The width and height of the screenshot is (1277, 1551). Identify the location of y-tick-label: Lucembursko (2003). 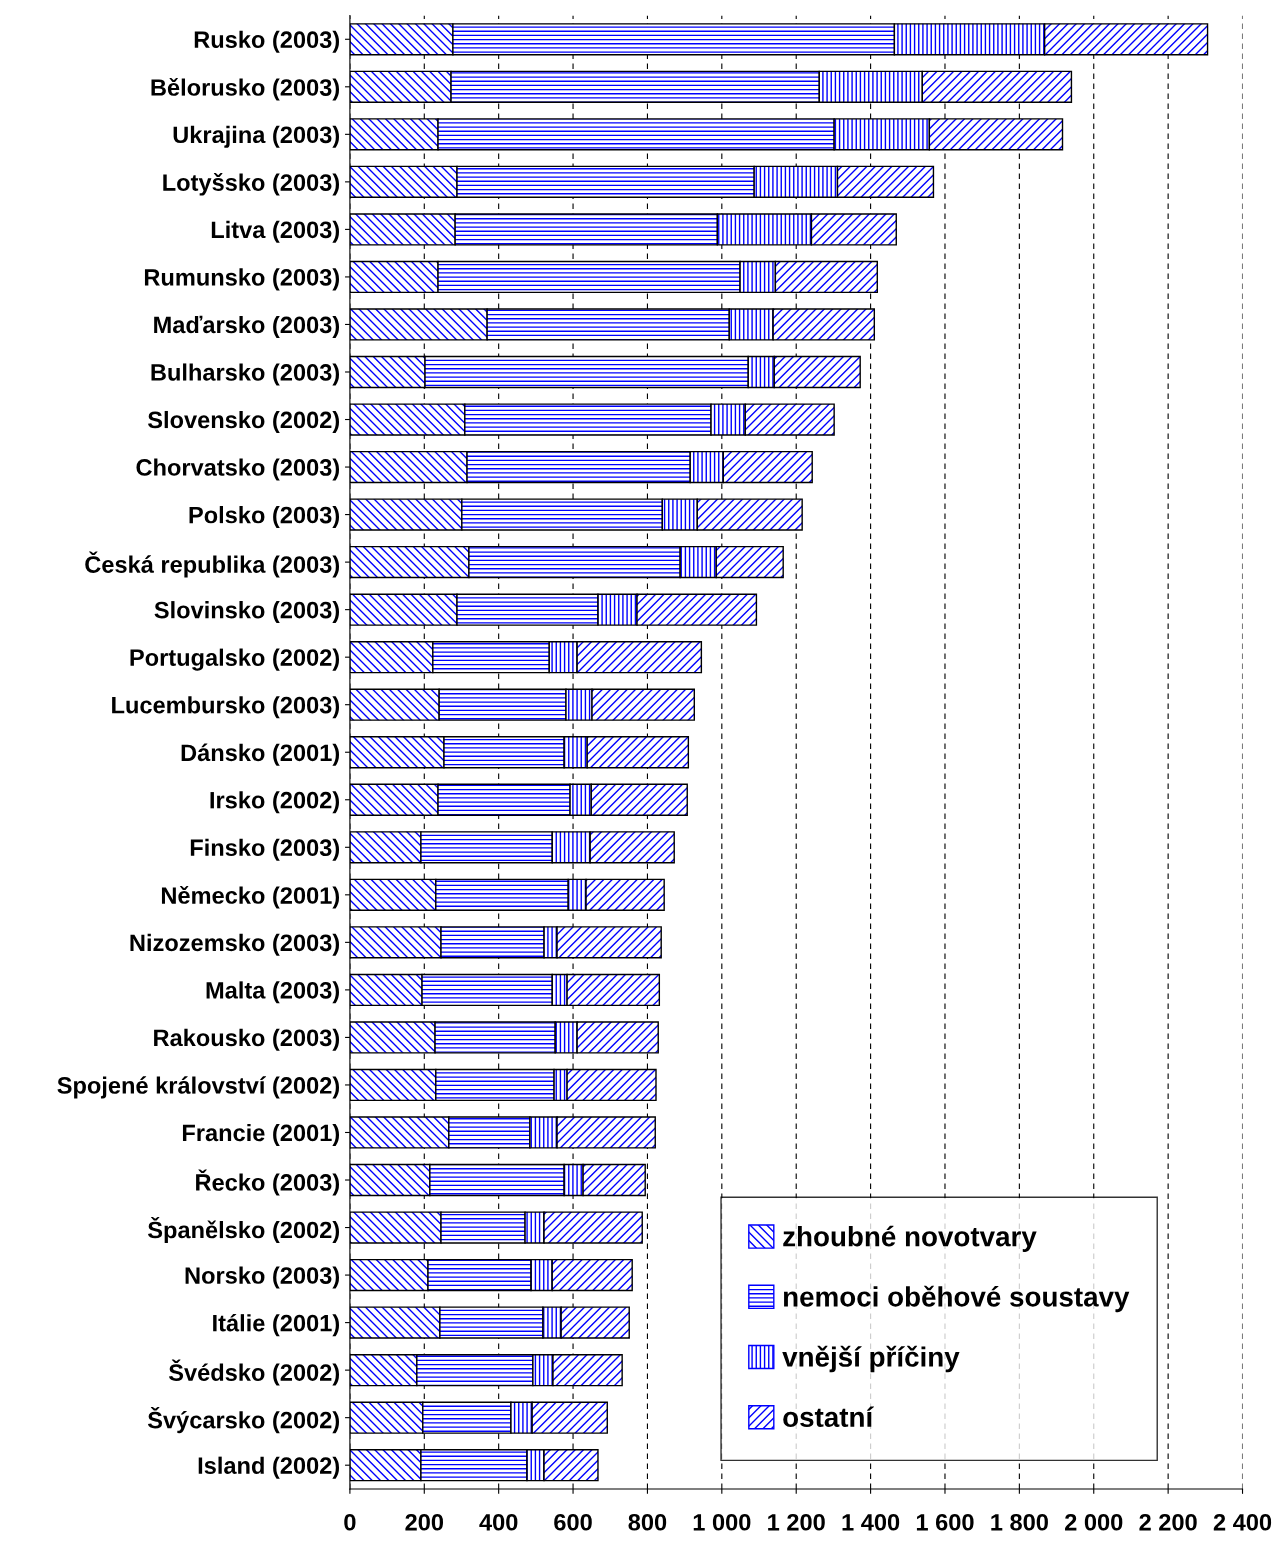
(226, 707).